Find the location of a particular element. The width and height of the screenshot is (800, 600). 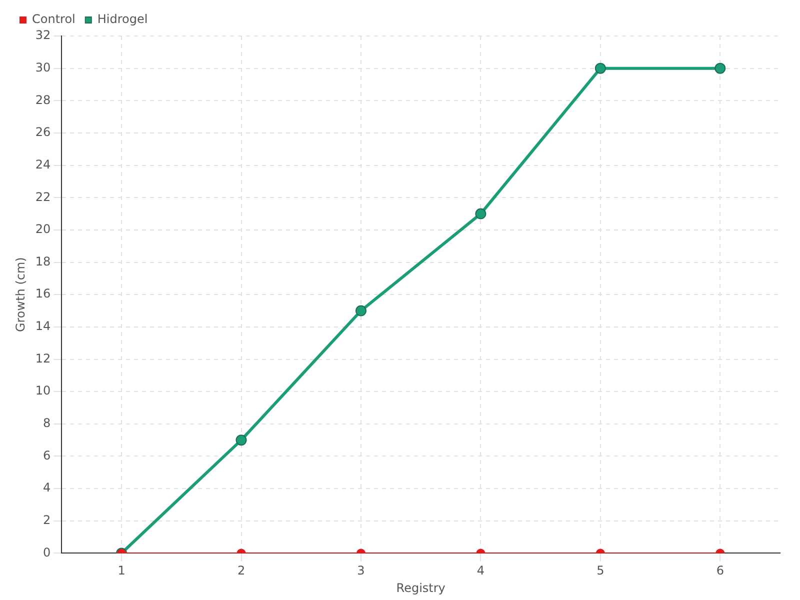

y-tick-label: 4 is located at coordinates (47, 487).